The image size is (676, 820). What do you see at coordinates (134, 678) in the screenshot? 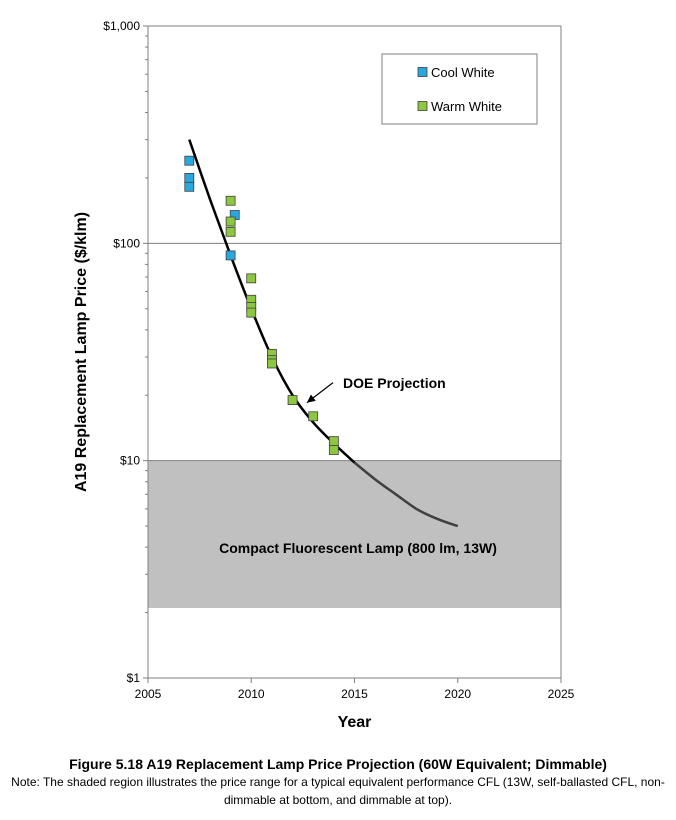
I see `y-tick-label: $1` at bounding box center [134, 678].